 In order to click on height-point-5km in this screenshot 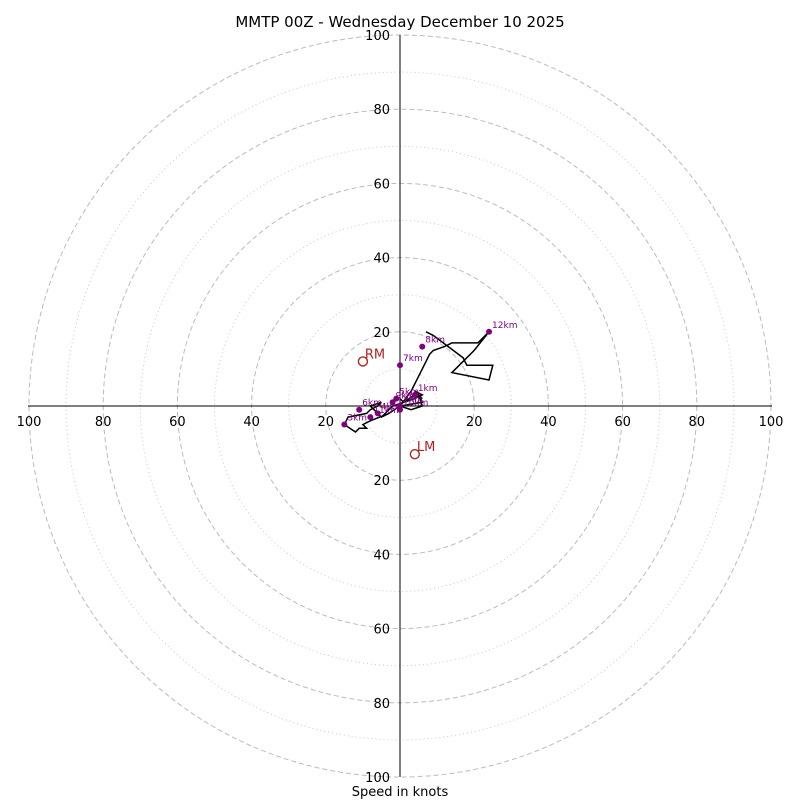, I will do `click(396, 398)`.